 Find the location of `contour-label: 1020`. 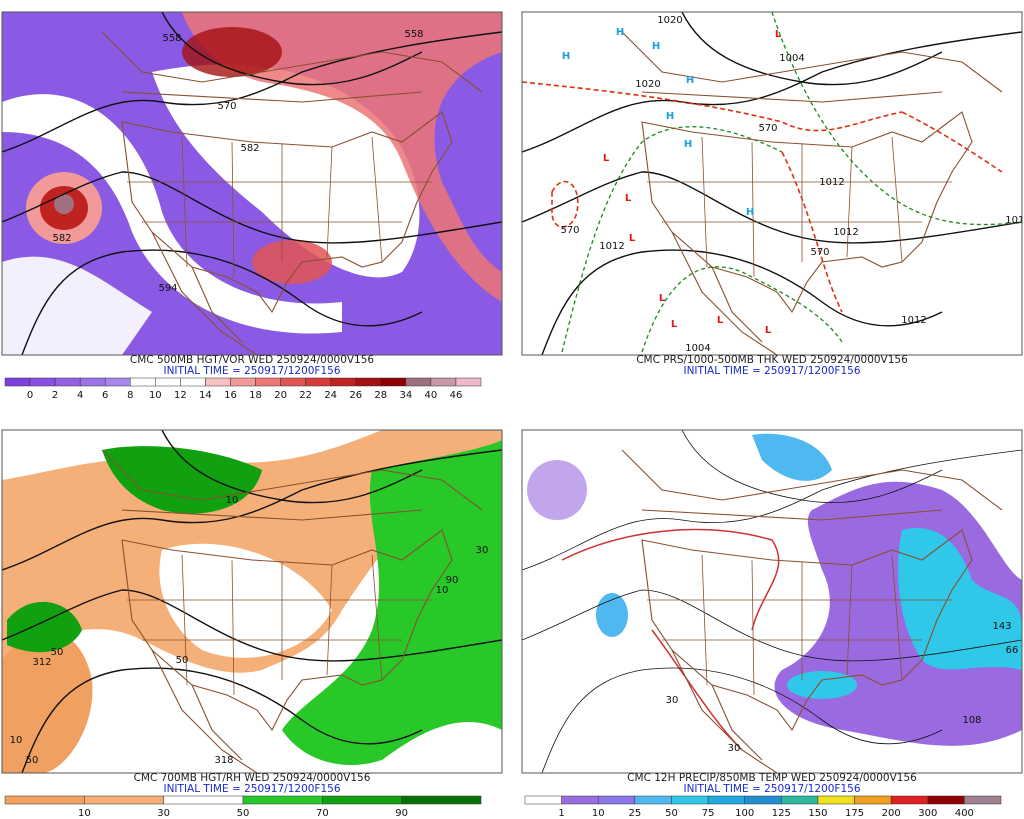

contour-label: 1020 is located at coordinates (669, 20).